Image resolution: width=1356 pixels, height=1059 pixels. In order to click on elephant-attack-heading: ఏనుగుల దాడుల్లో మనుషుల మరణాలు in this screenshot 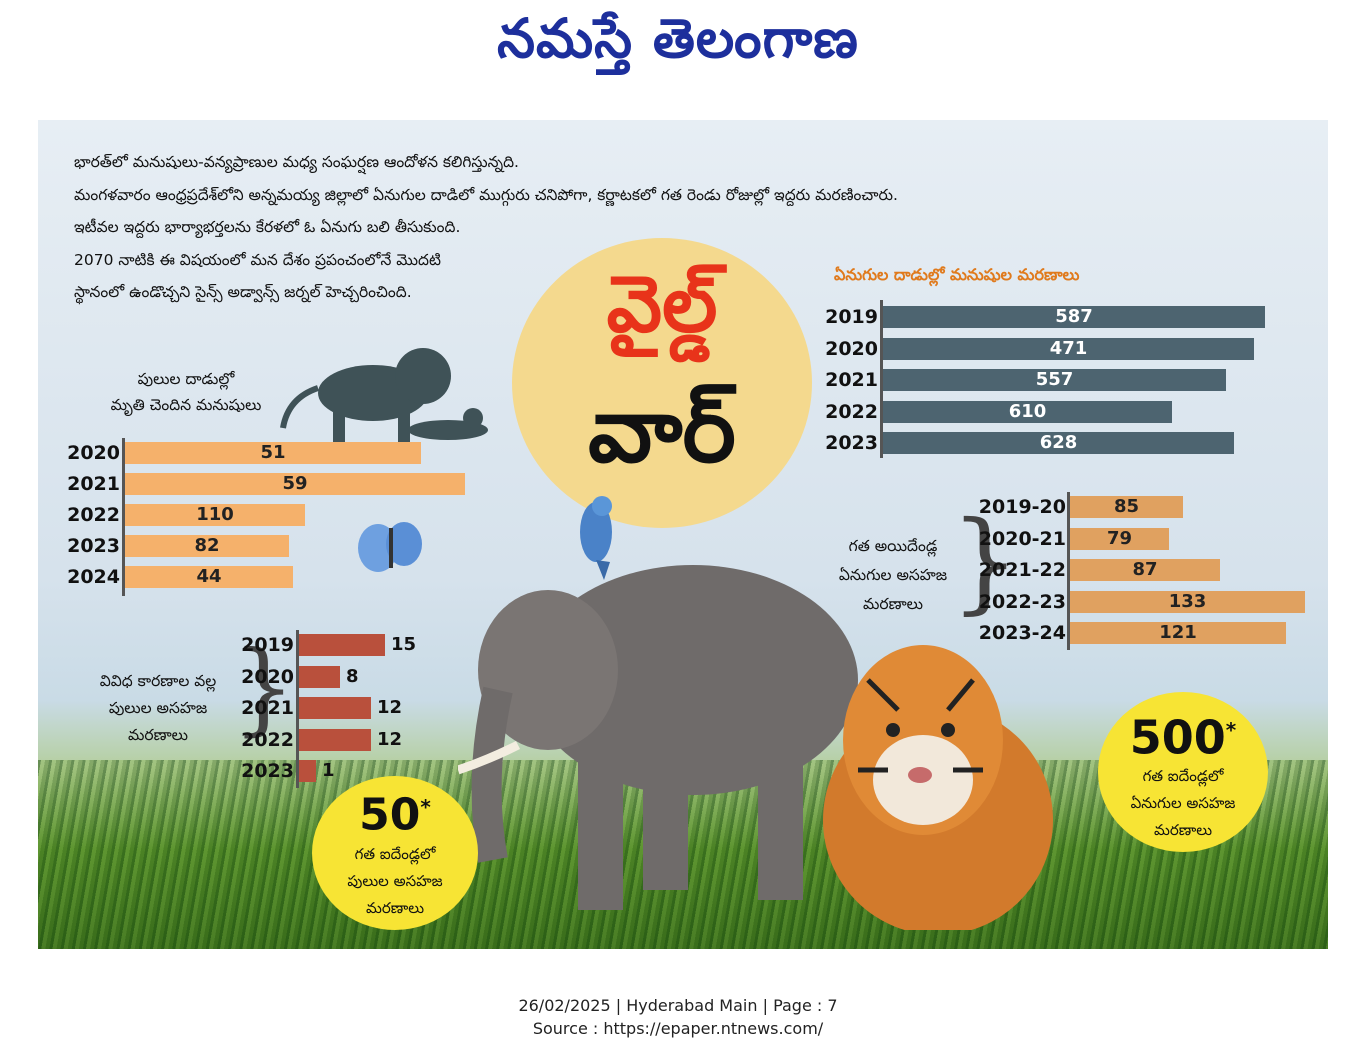, I will do `click(957, 274)`.